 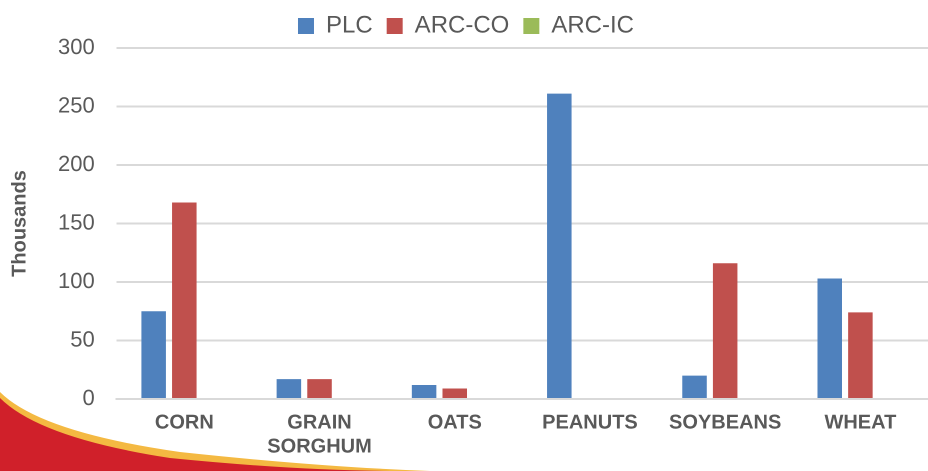 What do you see at coordinates (88, 397) in the screenshot?
I see `y-tick-label: 0` at bounding box center [88, 397].